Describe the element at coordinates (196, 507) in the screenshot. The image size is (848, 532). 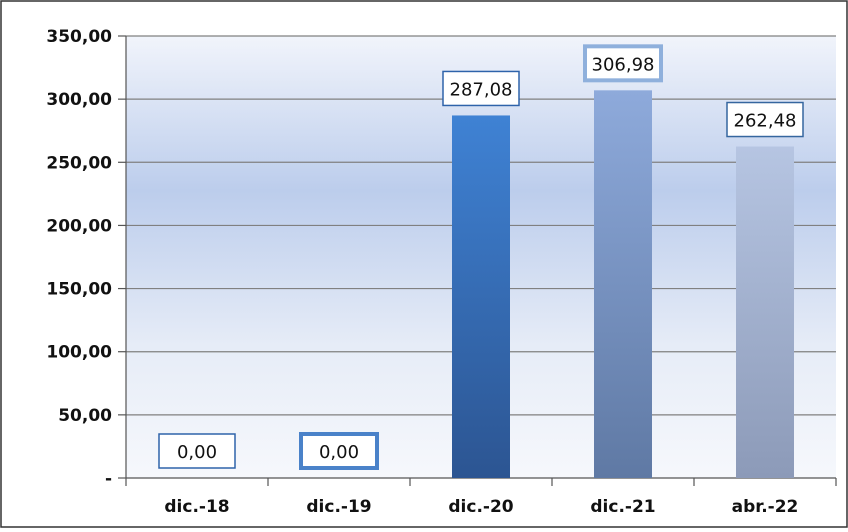
I see `x-tick-label: dic.-18` at that location.